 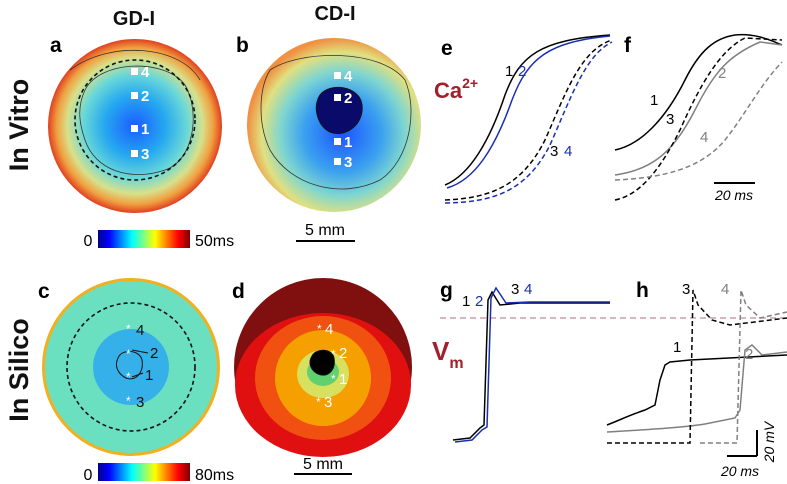 I want to click on panel-letter-b: b, so click(x=242, y=45).